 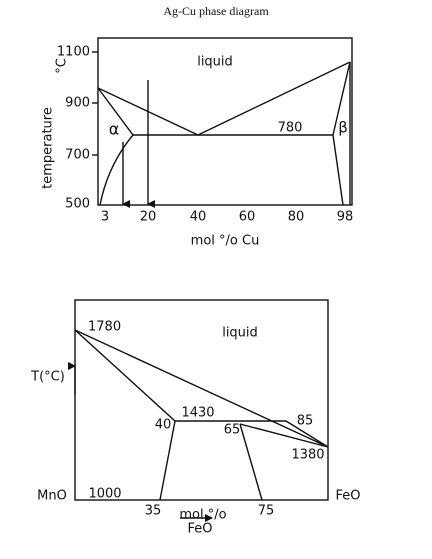 I want to click on x-tick-label: 60, so click(x=247, y=217).